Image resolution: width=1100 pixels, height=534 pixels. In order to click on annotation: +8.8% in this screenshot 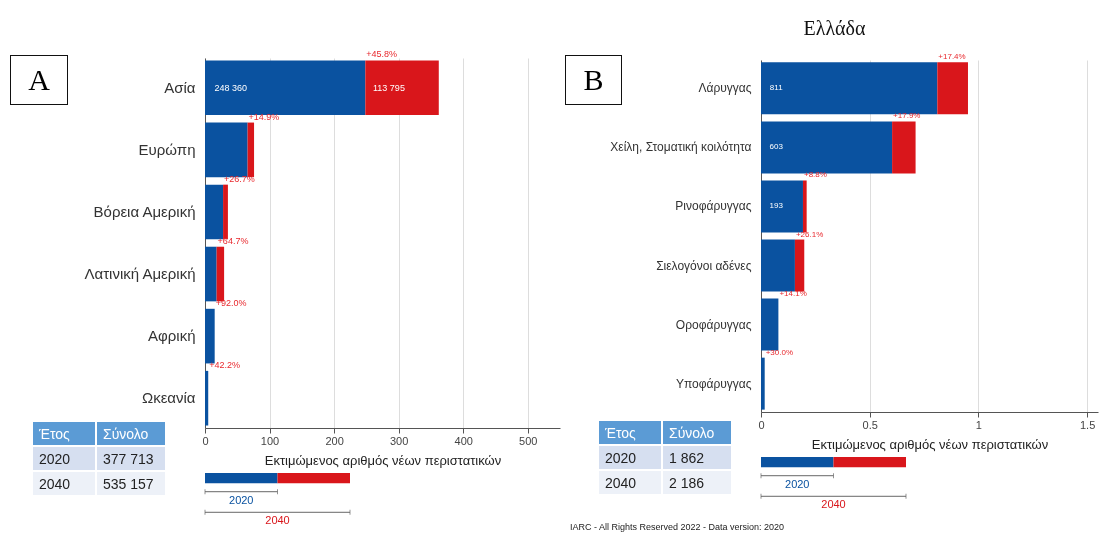, I will do `click(815, 175)`.